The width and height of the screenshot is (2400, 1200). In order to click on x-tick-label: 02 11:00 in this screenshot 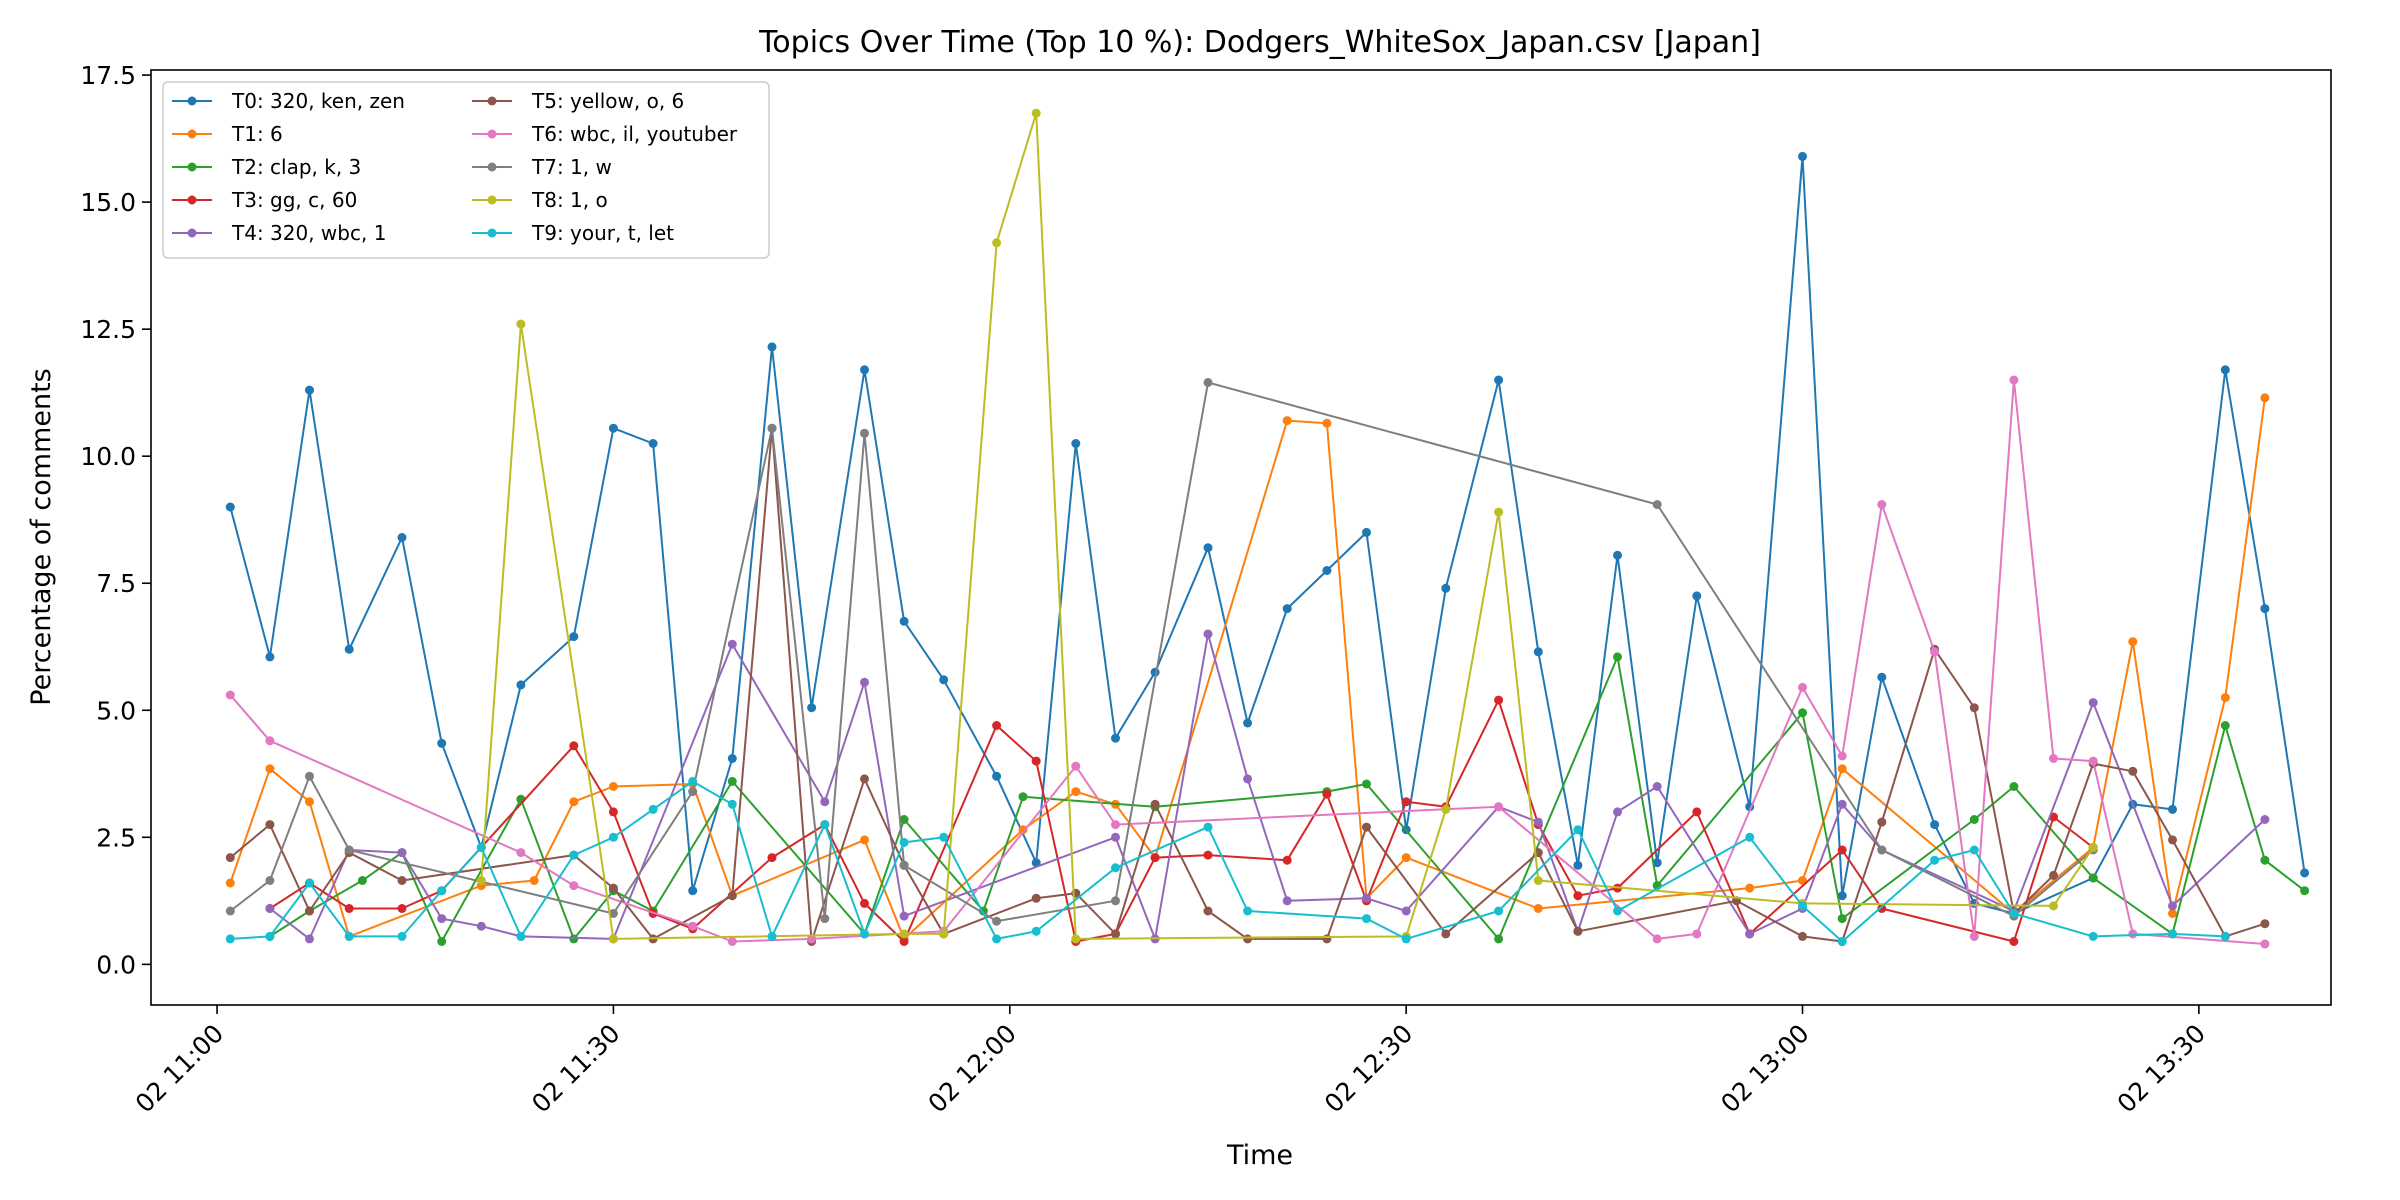, I will do `click(180, 1069)`.